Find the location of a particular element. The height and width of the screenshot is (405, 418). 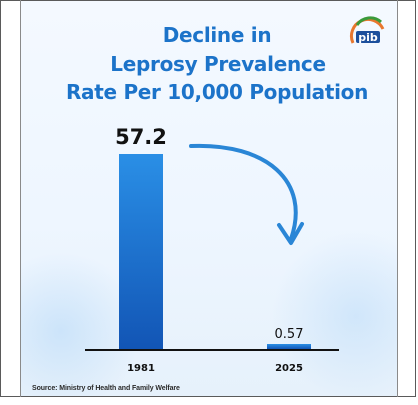

pib-logo-icon: pib is located at coordinates (367, 30).